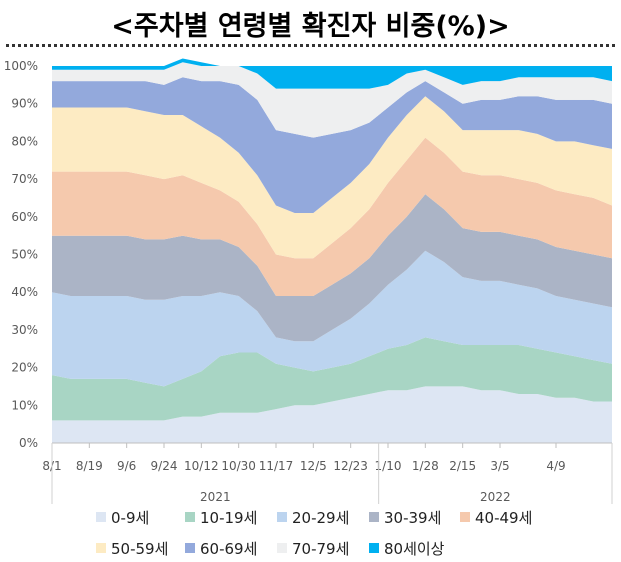  What do you see at coordinates (201, 466) in the screenshot?
I see `x-tick-label: 10/12` at bounding box center [201, 466].